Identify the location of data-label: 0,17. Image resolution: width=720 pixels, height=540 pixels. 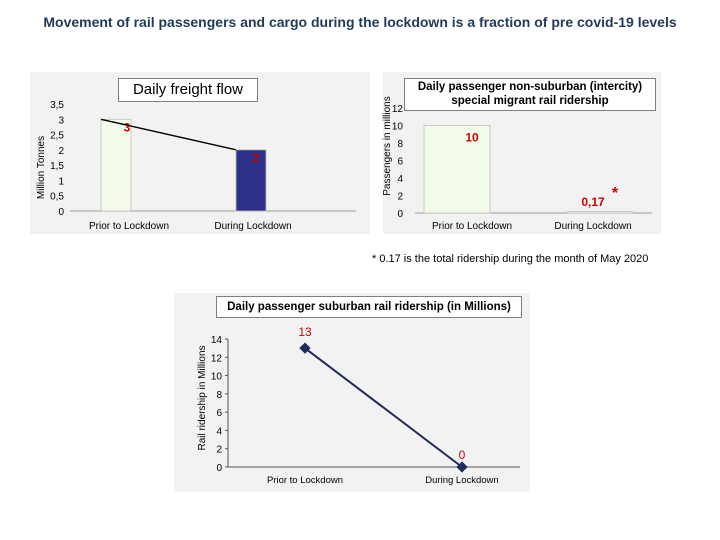
(593, 202).